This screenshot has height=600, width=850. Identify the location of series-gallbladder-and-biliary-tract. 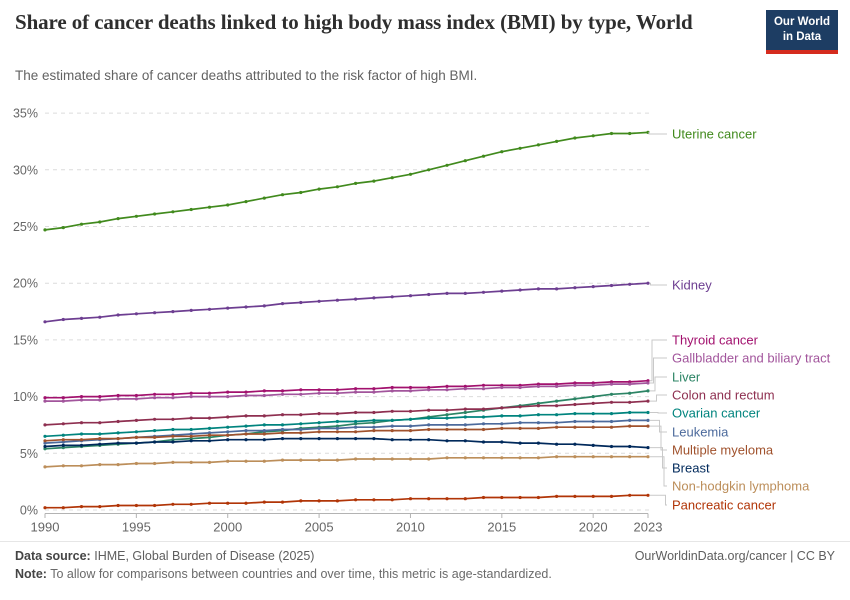
(346, 392).